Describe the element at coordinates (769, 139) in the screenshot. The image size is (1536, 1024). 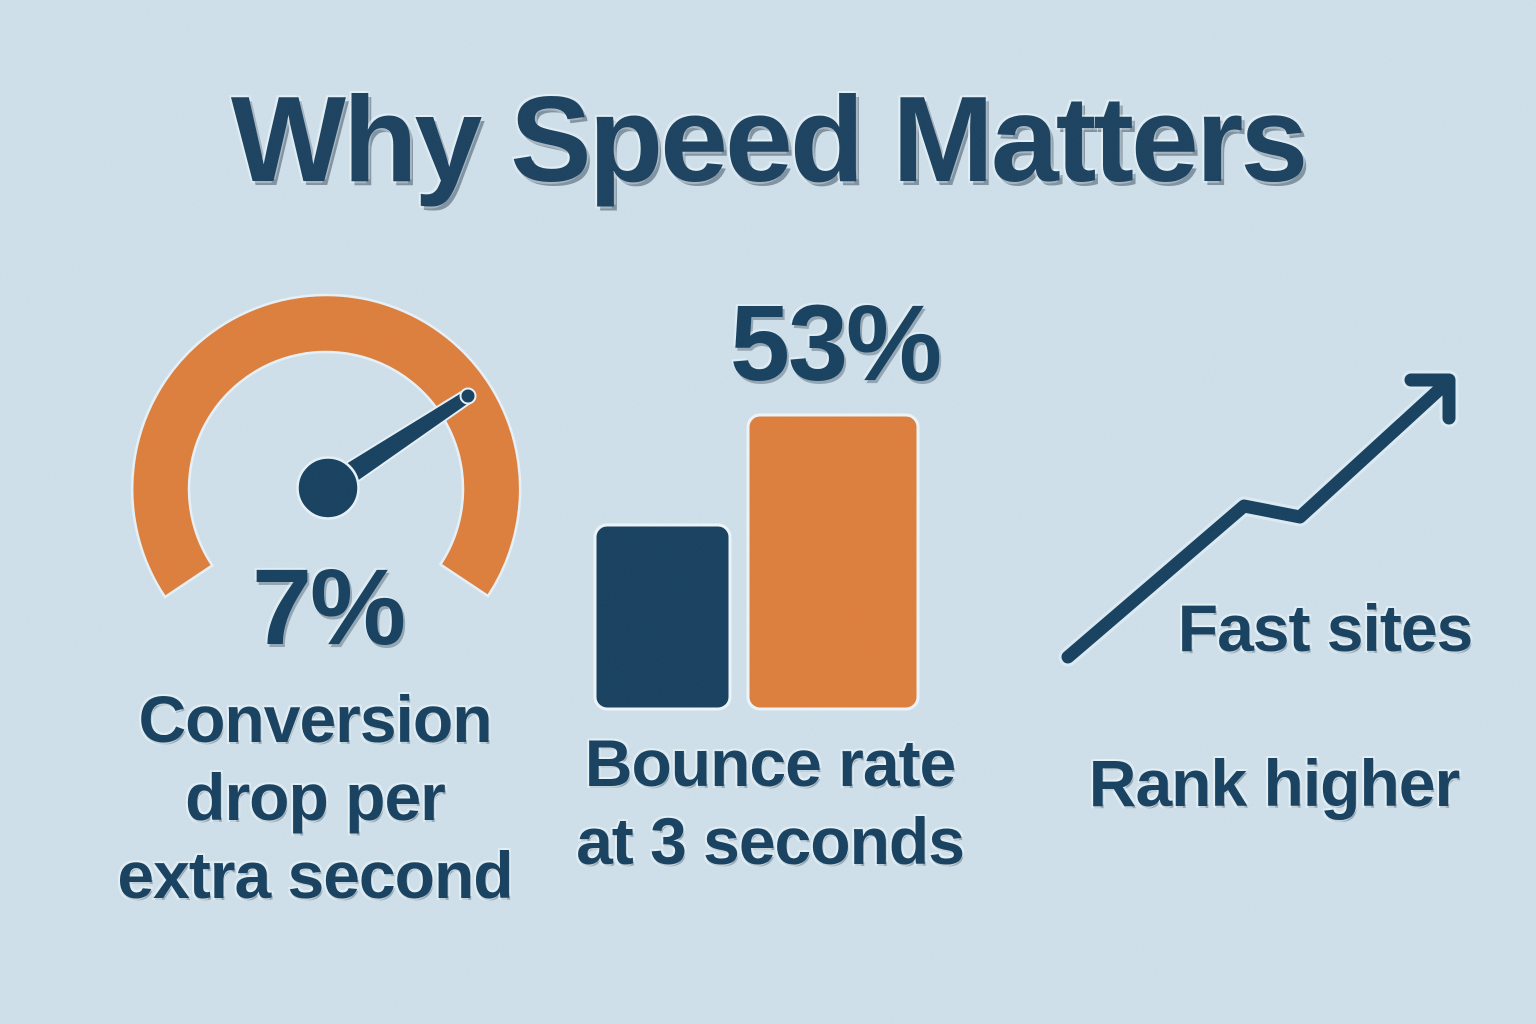
I see `page-title: Why Speed Matters` at that location.